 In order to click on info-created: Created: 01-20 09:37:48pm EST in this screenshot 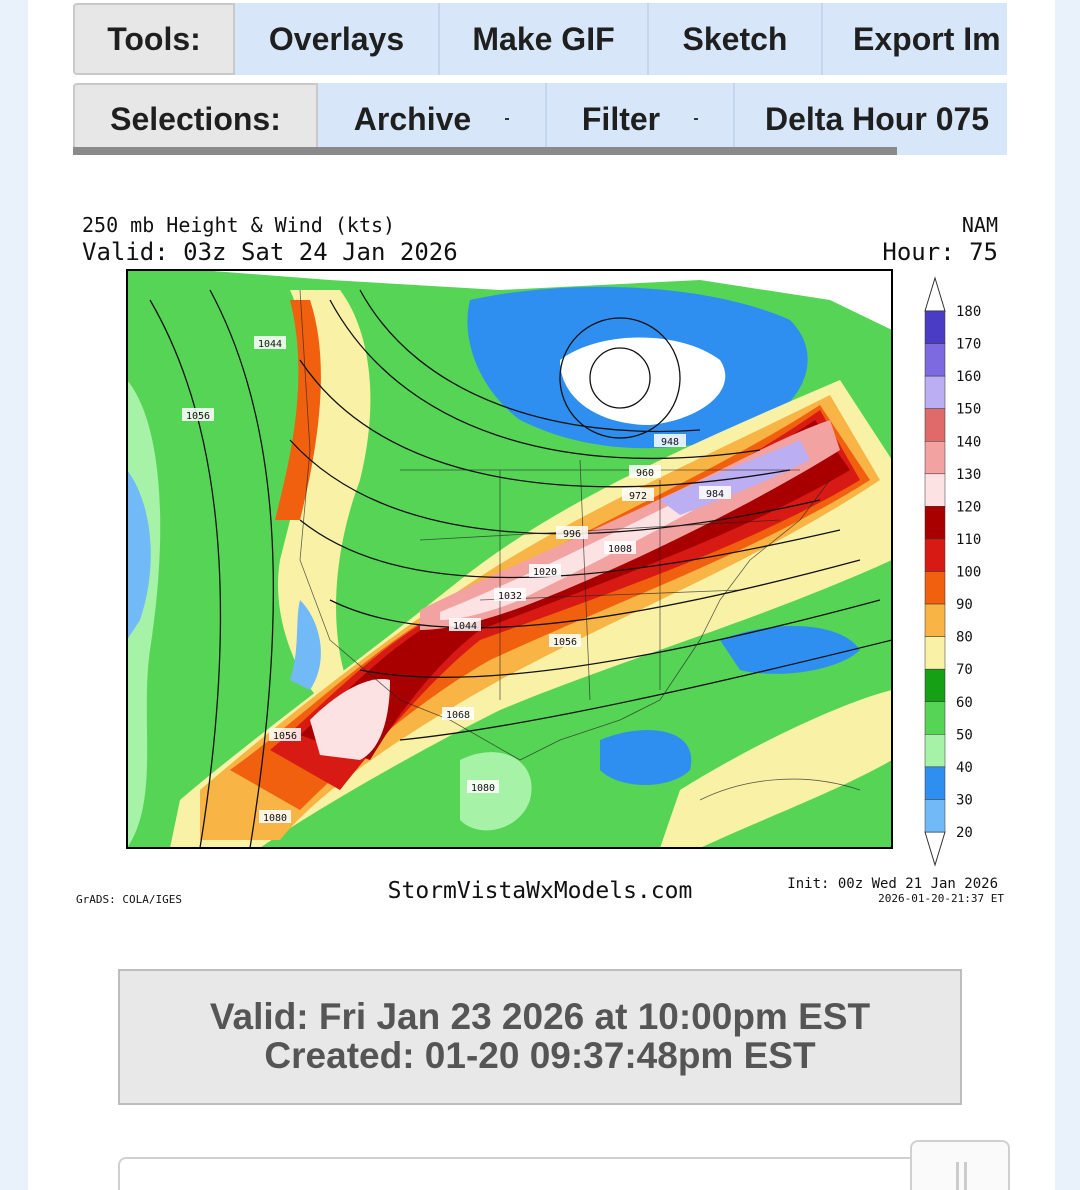, I will do `click(540, 1055)`.